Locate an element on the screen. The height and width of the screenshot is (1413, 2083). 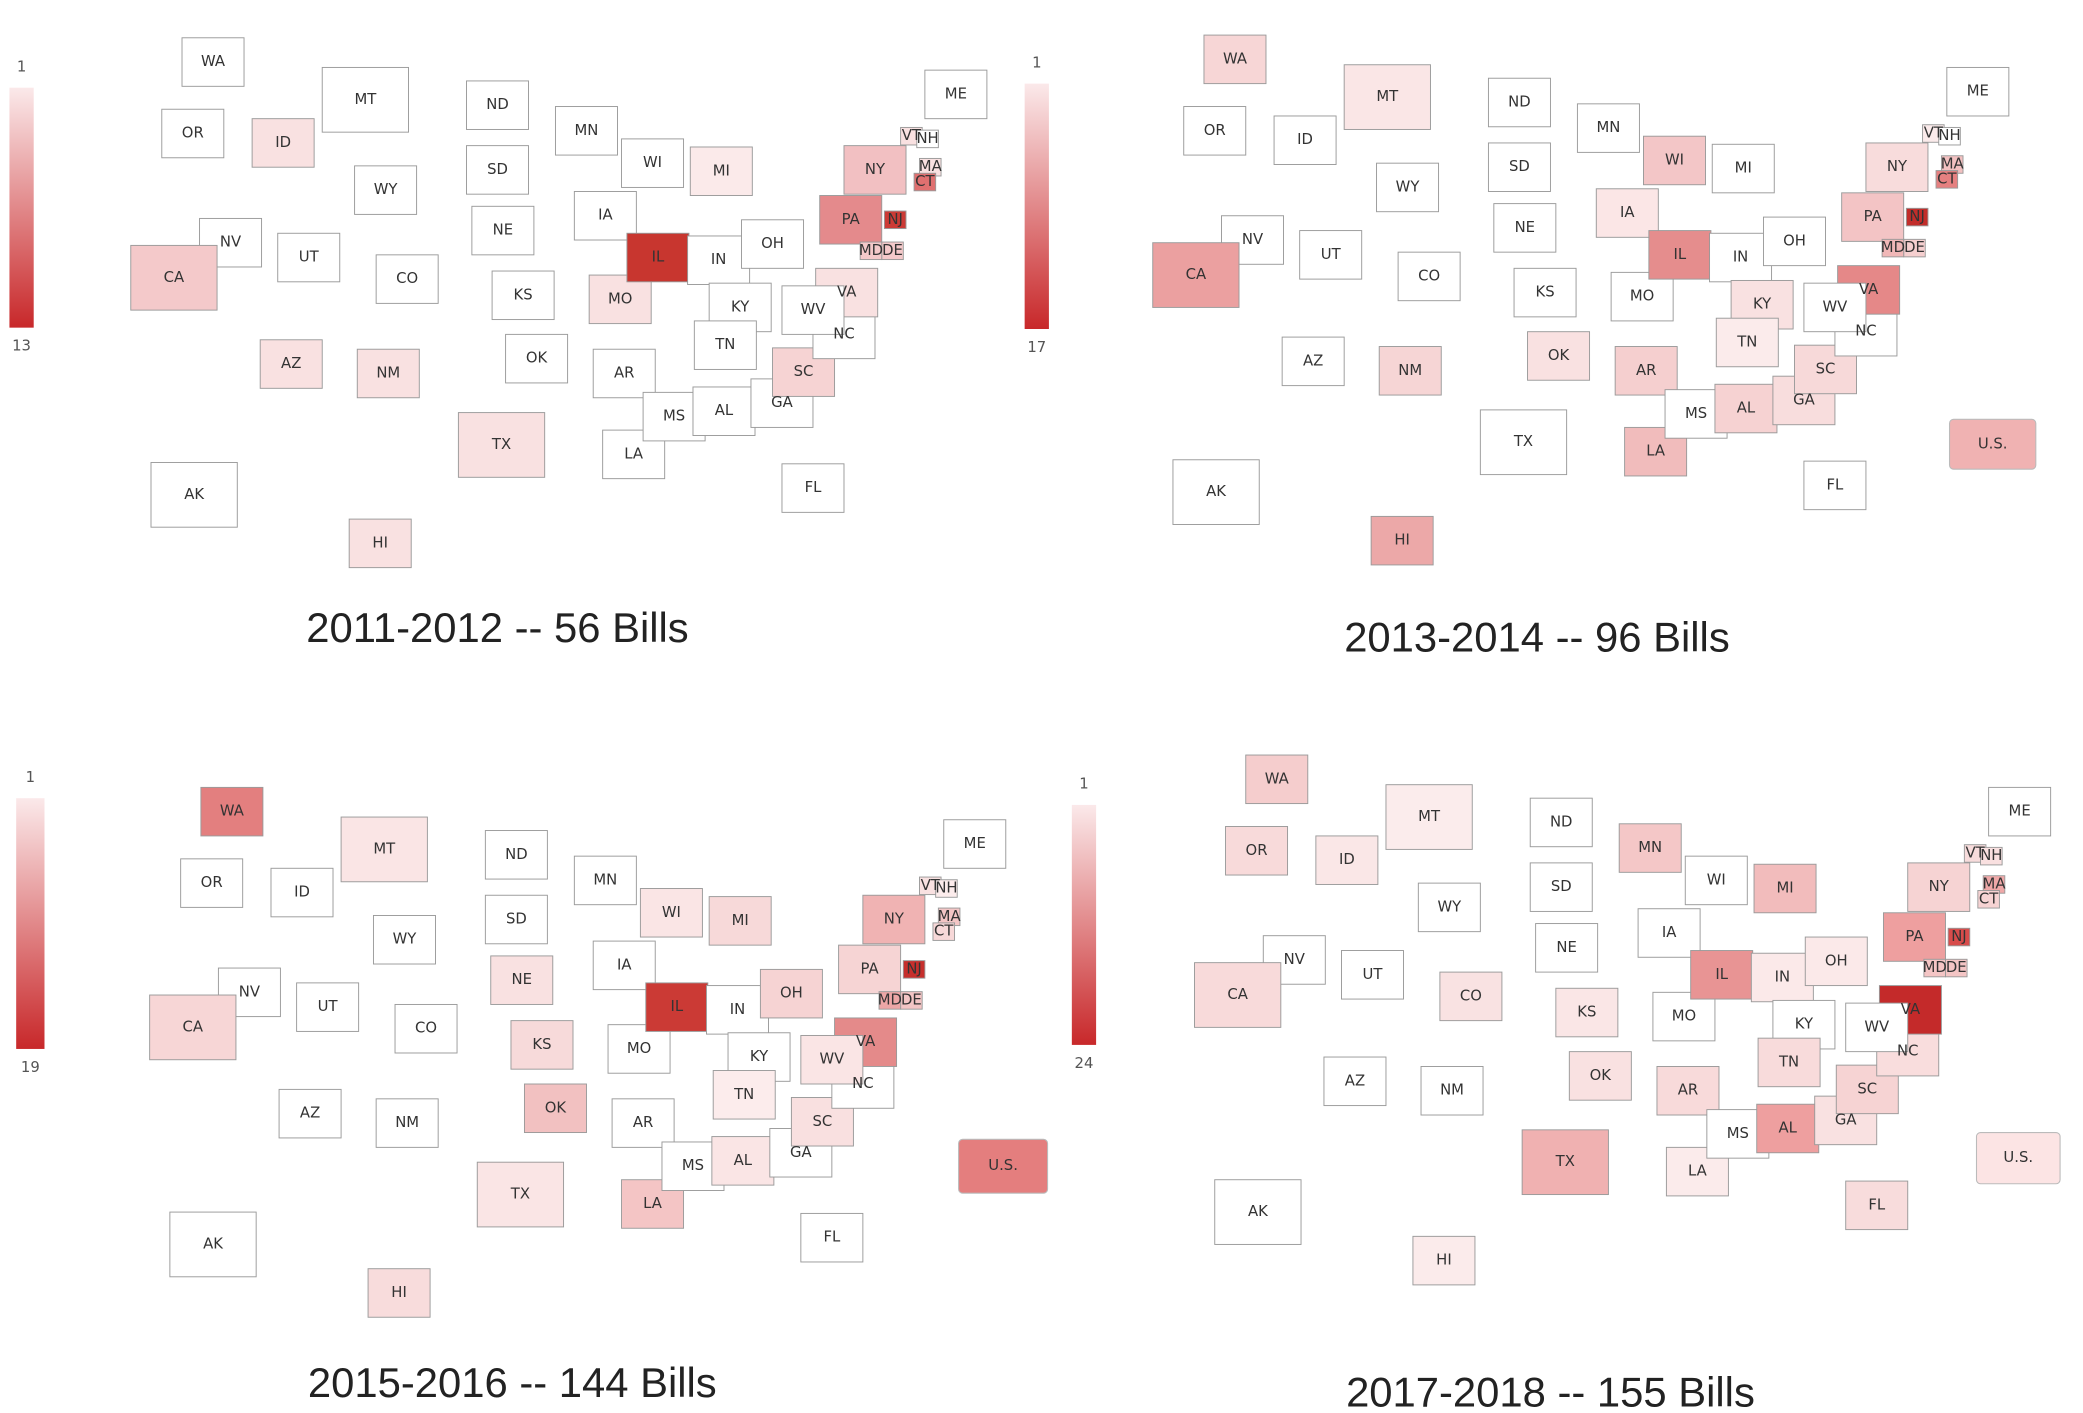
state-label: WY is located at coordinates (1449, 906).